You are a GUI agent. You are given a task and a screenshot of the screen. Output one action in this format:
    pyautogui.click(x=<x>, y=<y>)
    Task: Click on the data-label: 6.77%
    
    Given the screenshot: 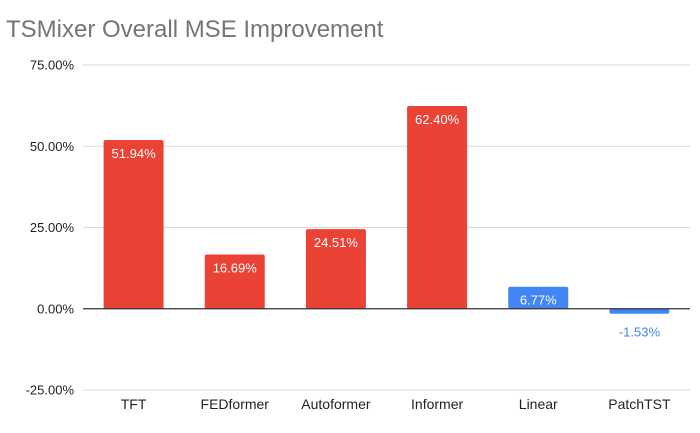 What is the action you would take?
    pyautogui.click(x=538, y=300)
    